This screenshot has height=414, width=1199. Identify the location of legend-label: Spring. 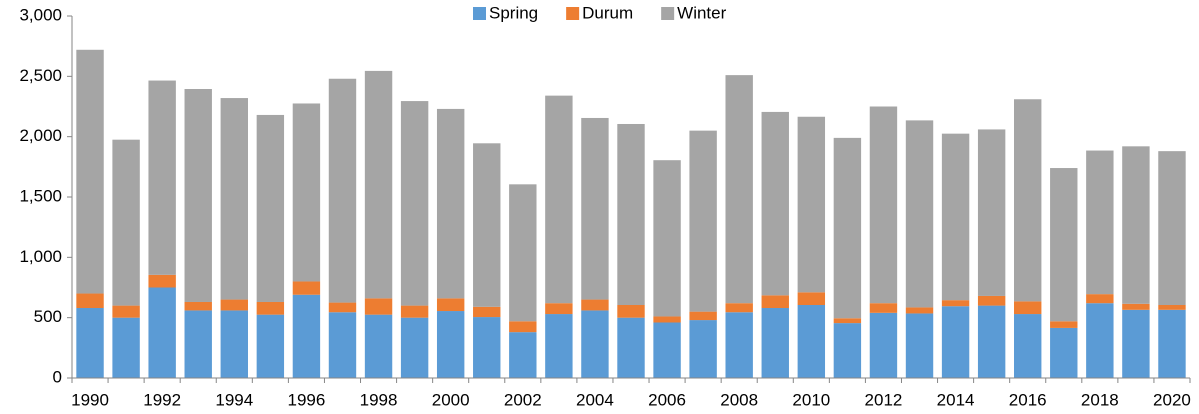
(513, 12).